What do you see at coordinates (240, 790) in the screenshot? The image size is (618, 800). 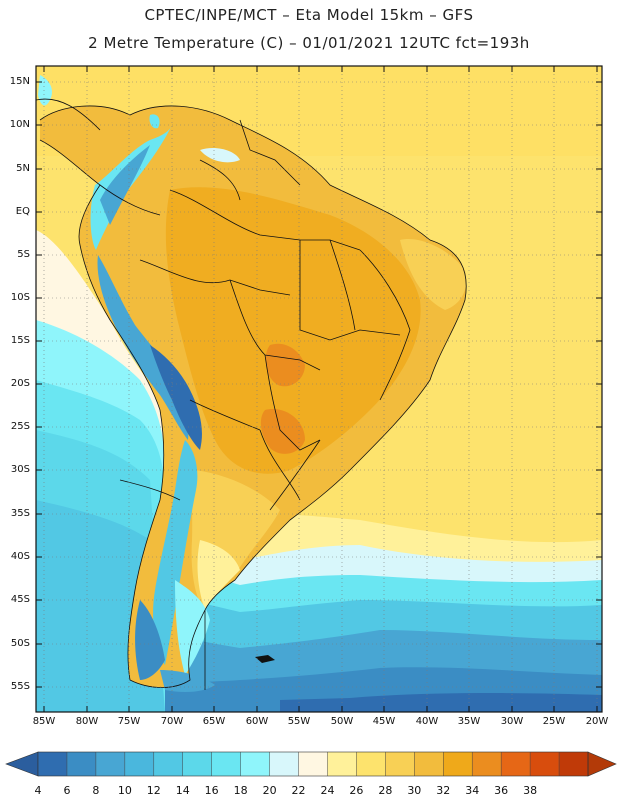 I see `colorbar-tick-label: 18` at bounding box center [240, 790].